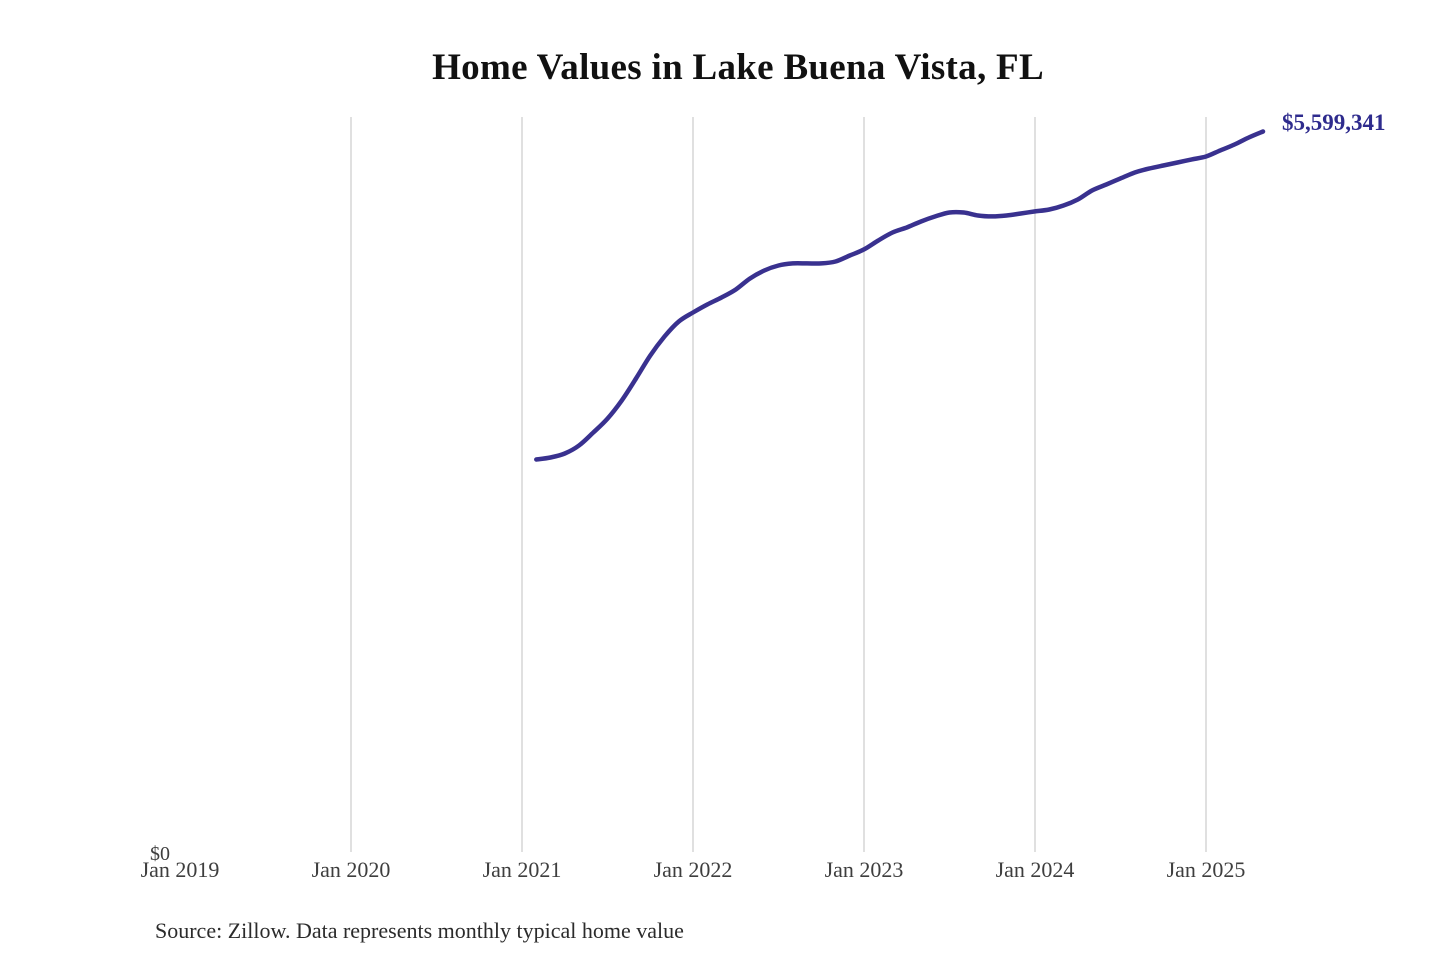  What do you see at coordinates (1334, 122) in the screenshot?
I see `end-value-label: $5,599,341` at bounding box center [1334, 122].